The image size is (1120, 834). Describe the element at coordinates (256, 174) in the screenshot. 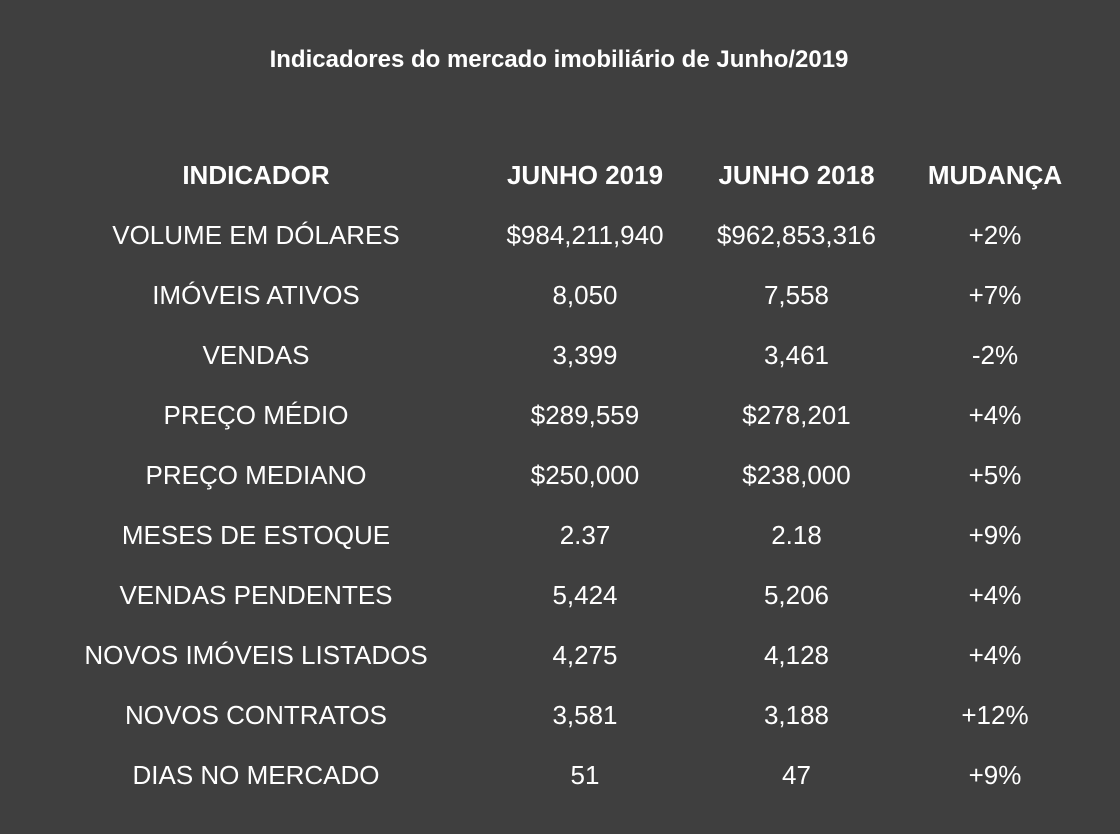

I see `column-header-indicator: INDICADOR` at that location.